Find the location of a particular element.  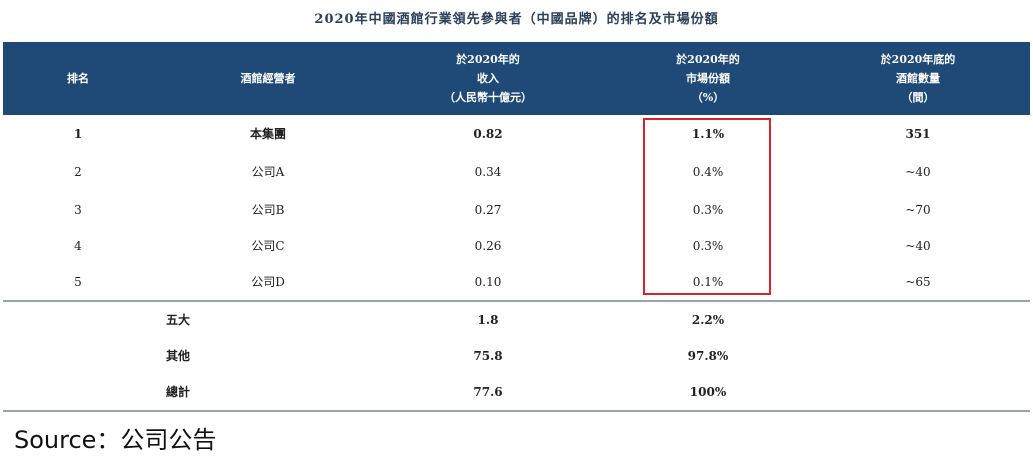

summary-revenue: 1.8 is located at coordinates (488, 320).